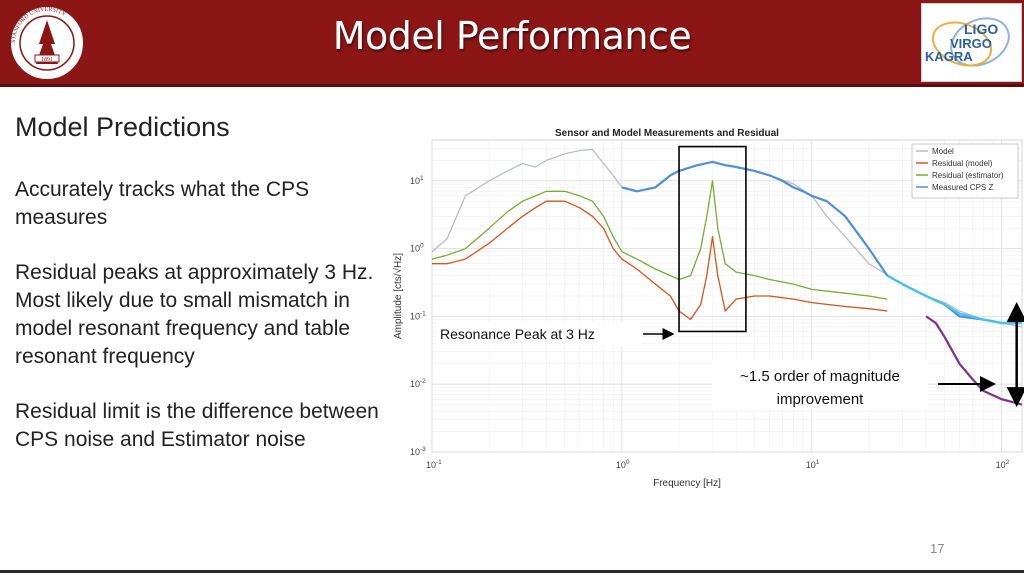  Describe the element at coordinates (813, 464) in the screenshot. I see `x-tick-label: 10¹` at that location.